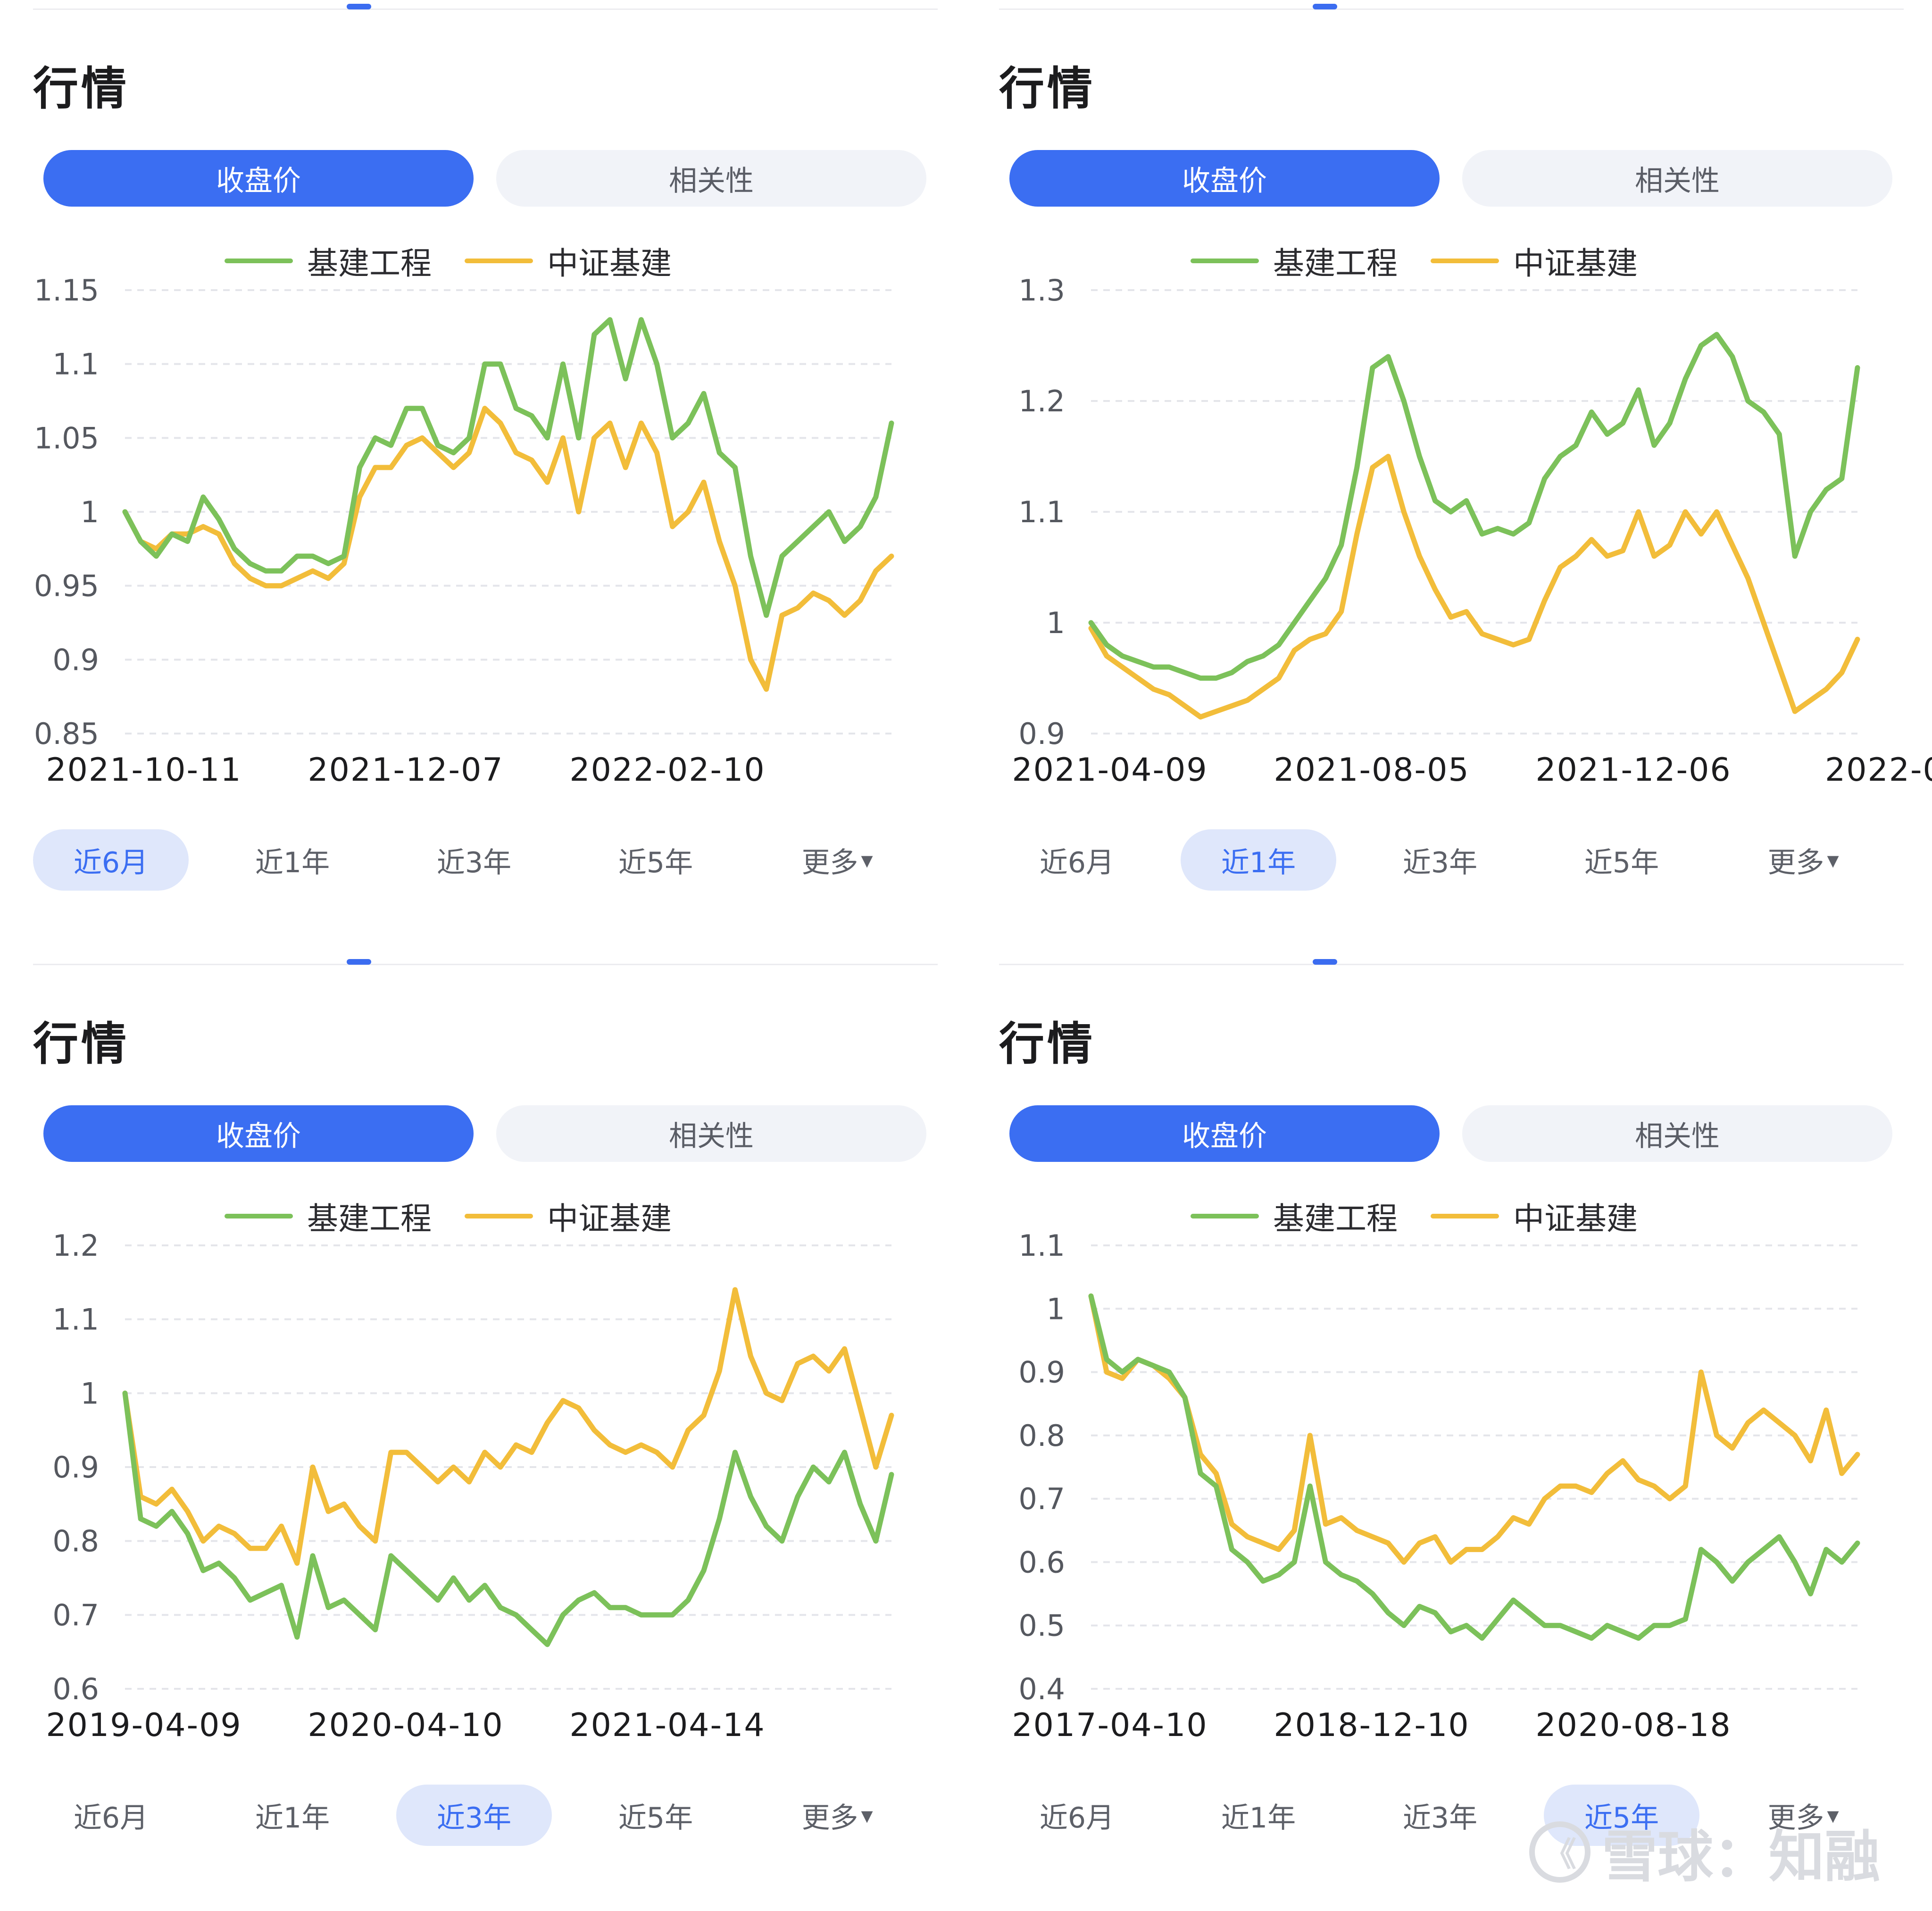  Describe the element at coordinates (1741, 1857) in the screenshot. I see `watermark-text: 雪球：知融` at that location.